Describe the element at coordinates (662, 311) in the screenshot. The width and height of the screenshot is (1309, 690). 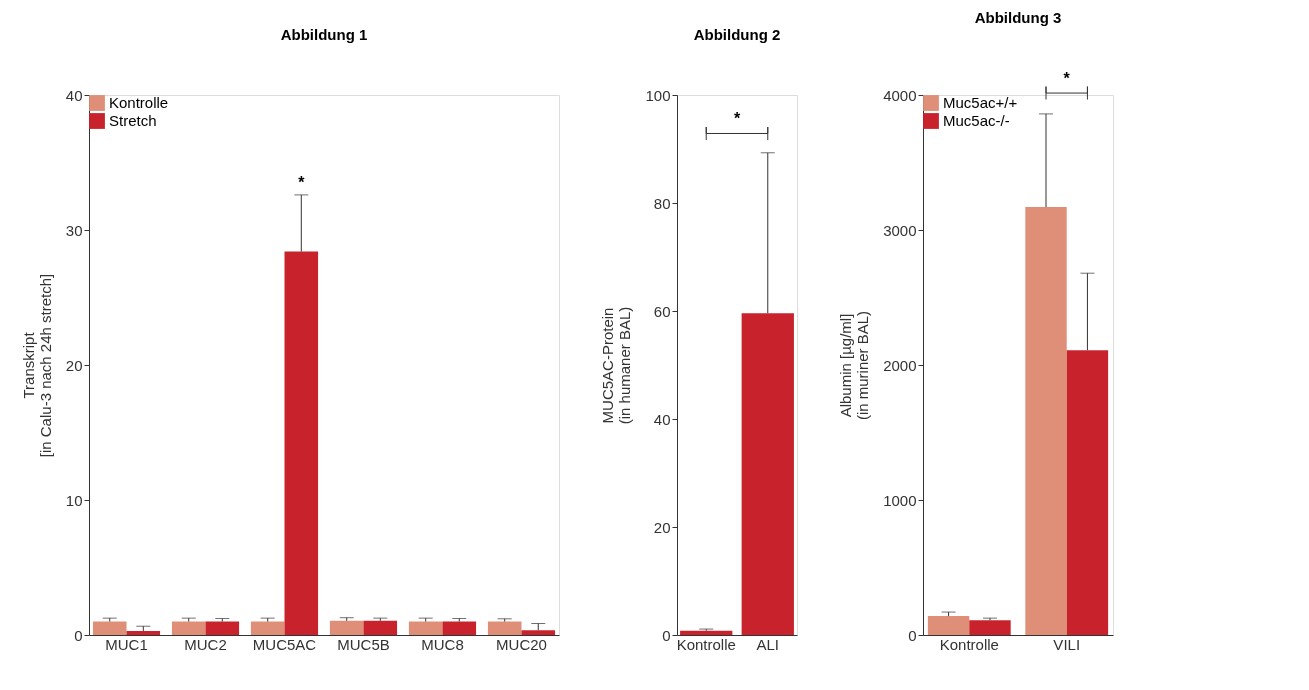
I see `y-tick-label: 60` at that location.